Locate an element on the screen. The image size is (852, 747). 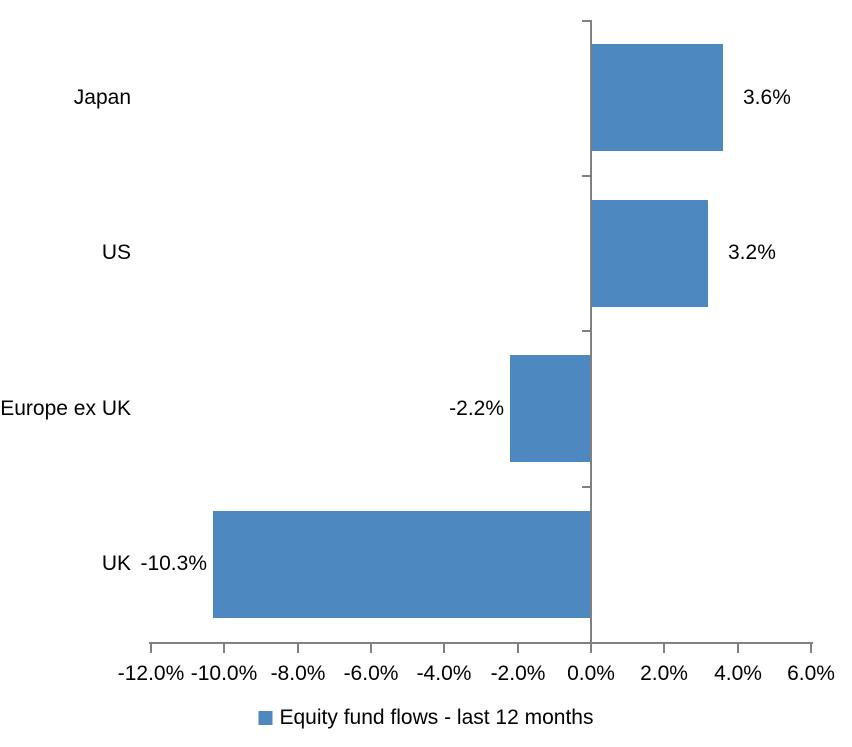
x-axis-tick-label-9: 6.0% is located at coordinates (811, 673).